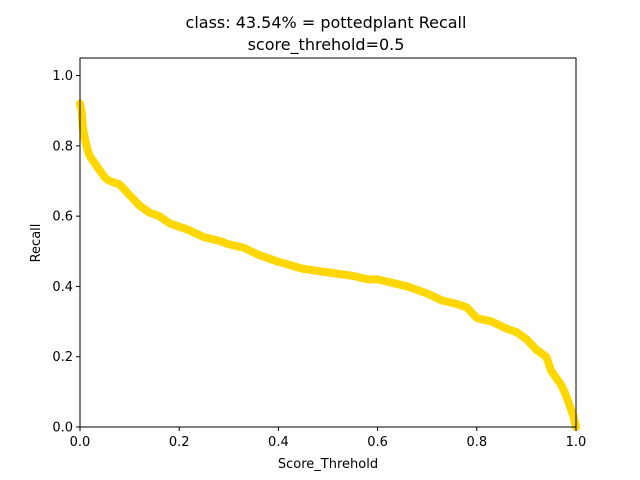 Image resolution: width=640 pixels, height=480 pixels. I want to click on x-tick-label: 0.0, so click(80, 442).